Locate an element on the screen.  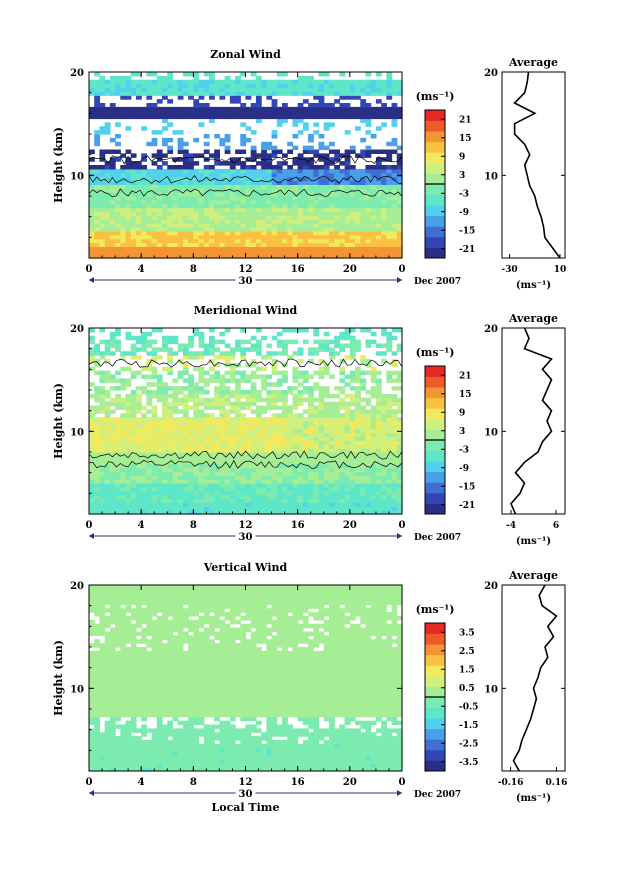
x-tick-label: 8 is located at coordinates (193, 525).